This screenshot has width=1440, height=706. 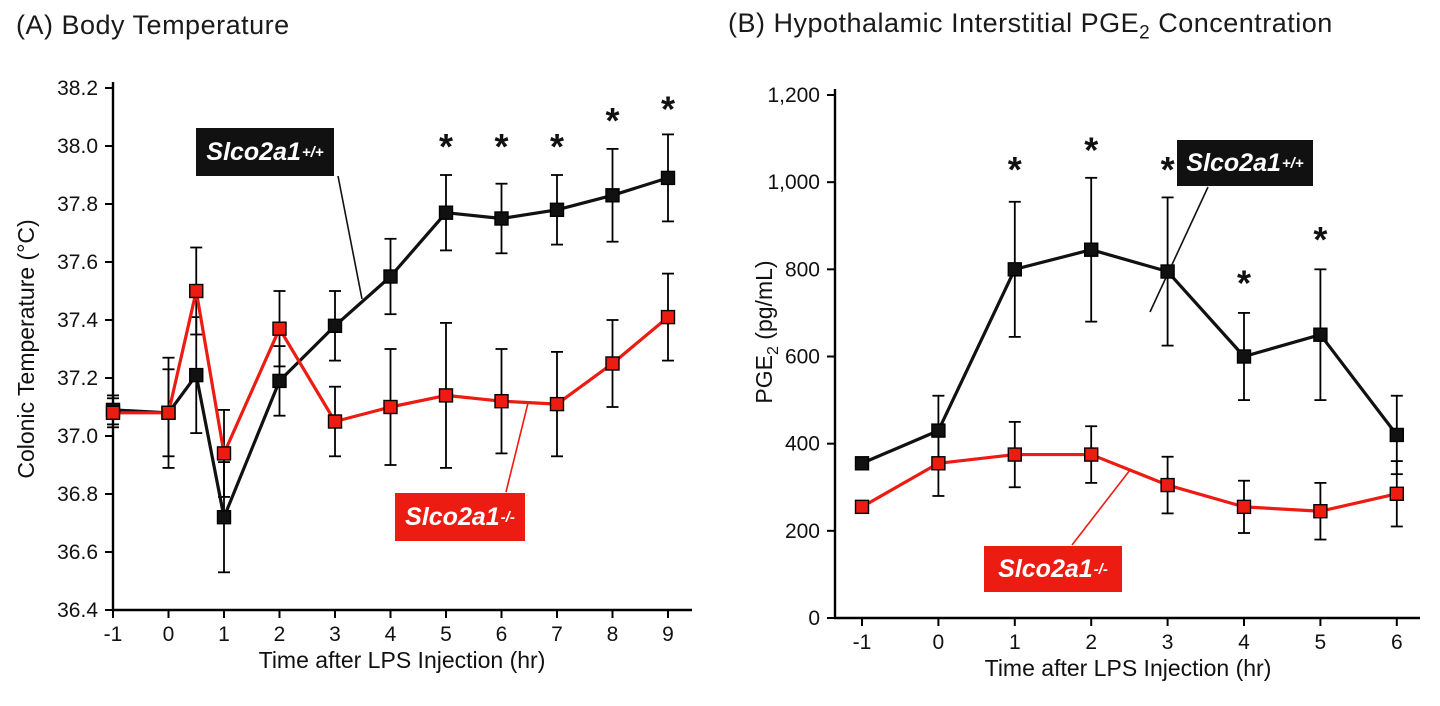 What do you see at coordinates (77, 146) in the screenshot?
I see `svg-text: 38.0` at bounding box center [77, 146].